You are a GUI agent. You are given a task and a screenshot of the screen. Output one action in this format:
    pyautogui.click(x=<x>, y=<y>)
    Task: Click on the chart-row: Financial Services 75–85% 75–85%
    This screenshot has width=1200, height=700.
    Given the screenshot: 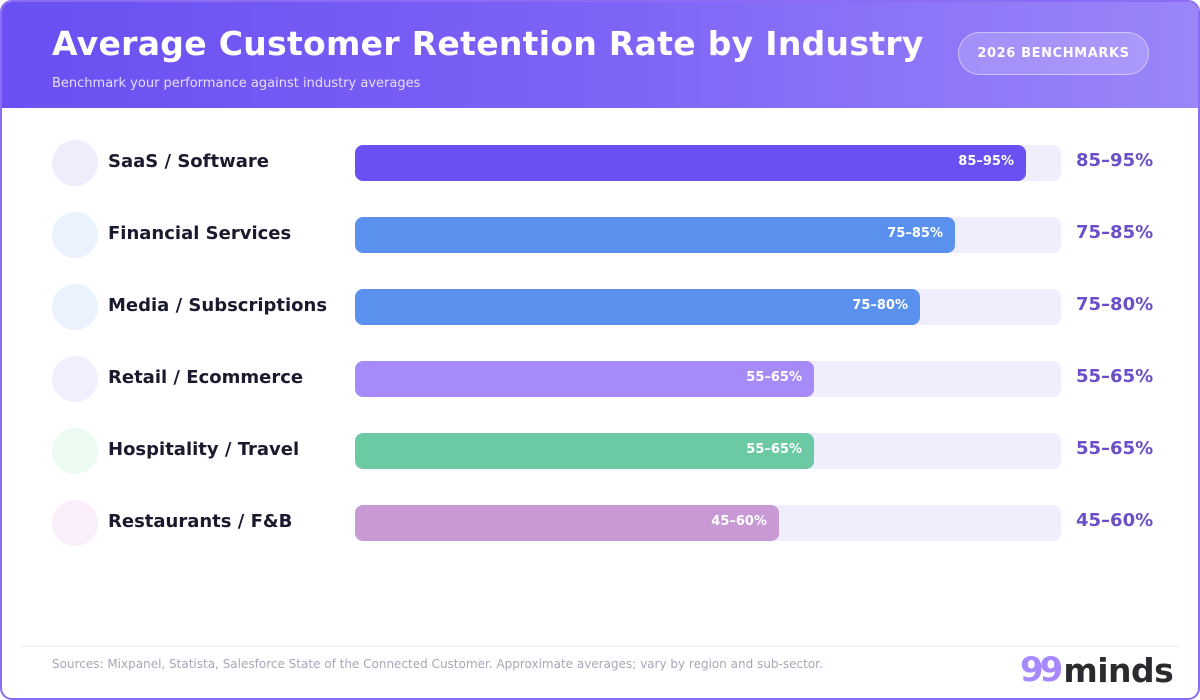 What is the action you would take?
    pyautogui.click(x=600, y=236)
    